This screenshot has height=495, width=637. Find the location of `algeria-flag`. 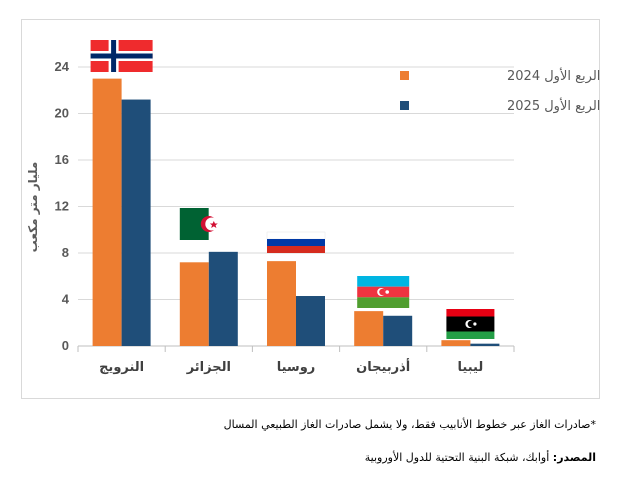

algeria-flag is located at coordinates (208, 224).